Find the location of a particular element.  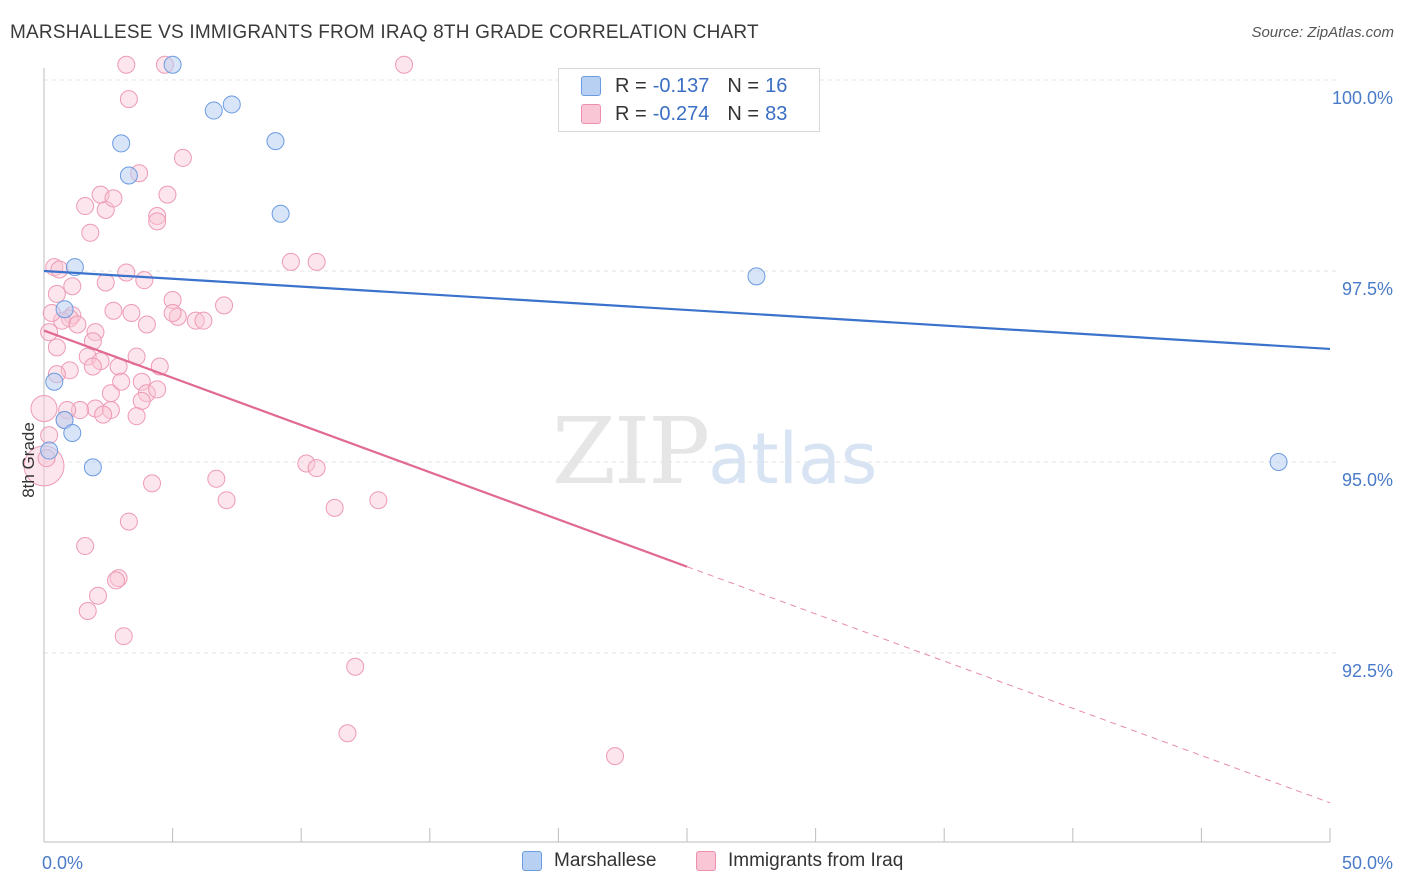

watermark-atlas: atlas is located at coordinates (793, 459).